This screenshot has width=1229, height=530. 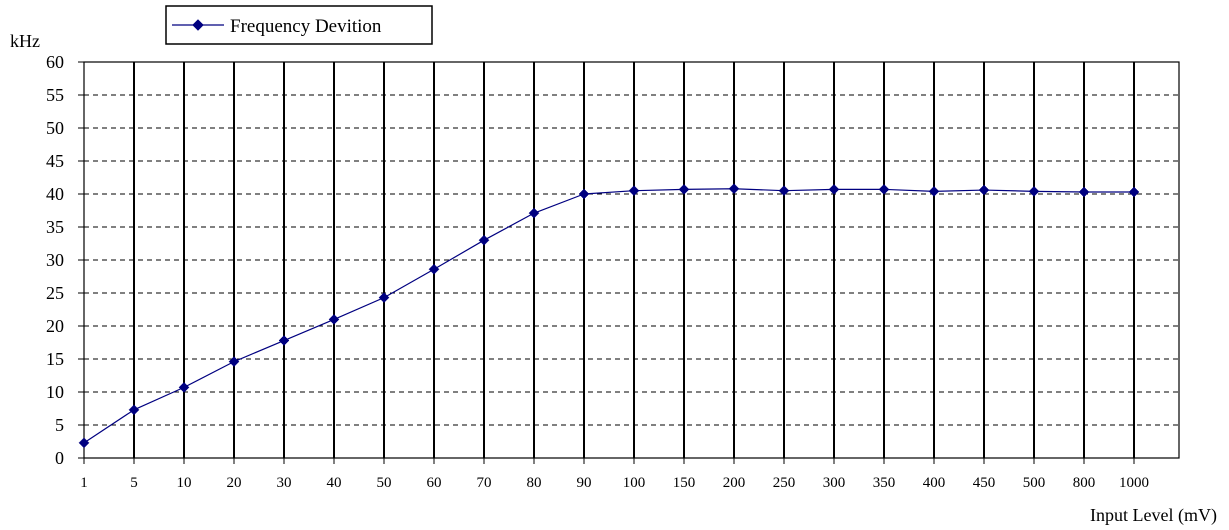 I want to click on x-tick-label: 450, so click(x=984, y=483).